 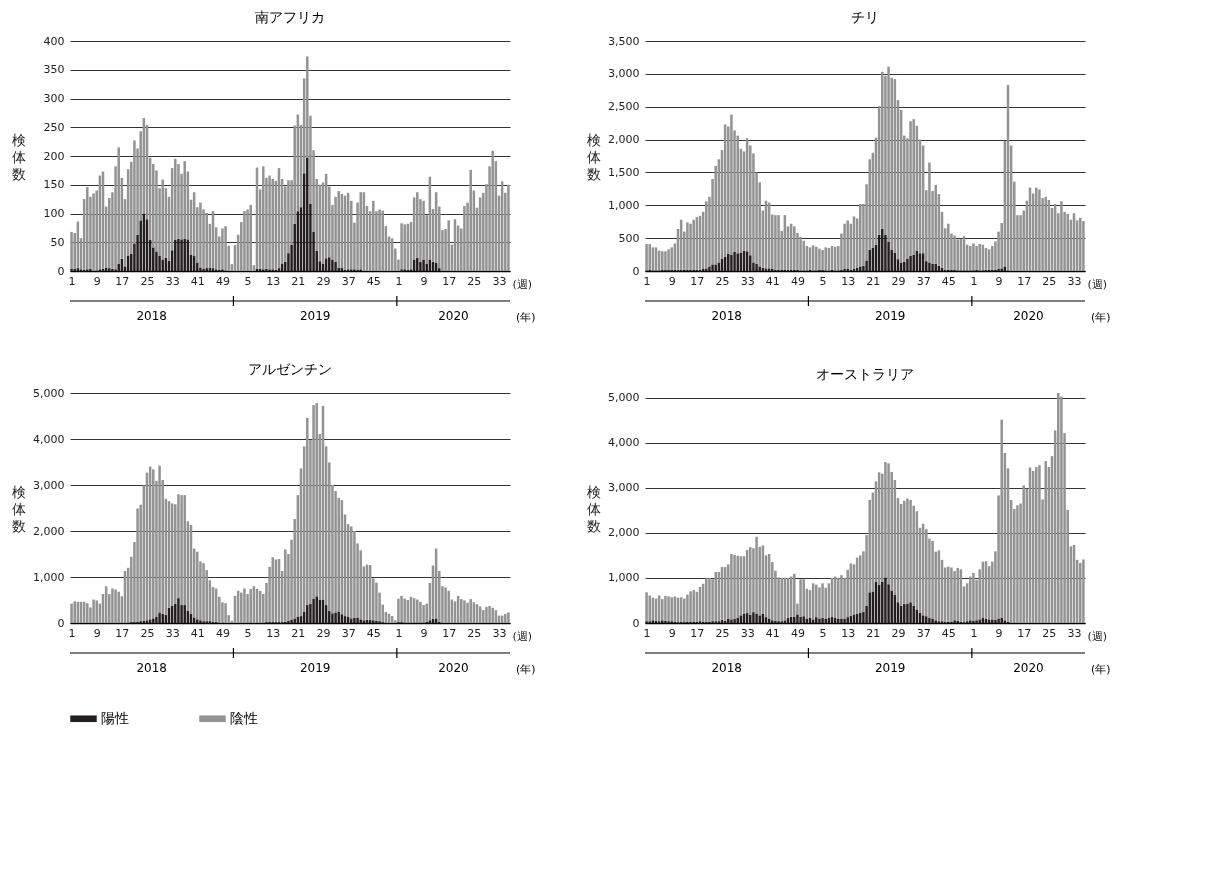 What do you see at coordinates (54, 70) in the screenshot?
I see `y-tick-label: 350` at bounding box center [54, 70].